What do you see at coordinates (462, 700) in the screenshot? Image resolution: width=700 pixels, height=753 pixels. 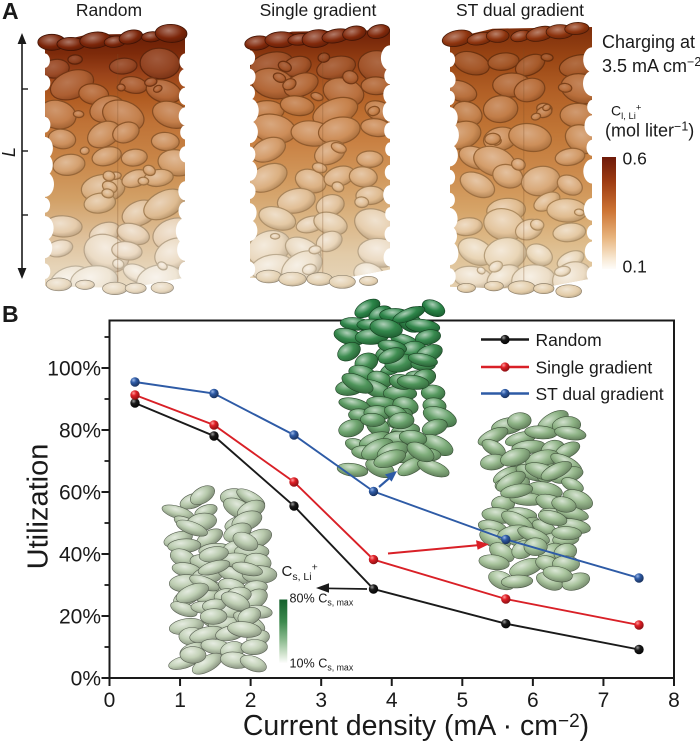 I see `svg-text: 5` at bounding box center [462, 700].